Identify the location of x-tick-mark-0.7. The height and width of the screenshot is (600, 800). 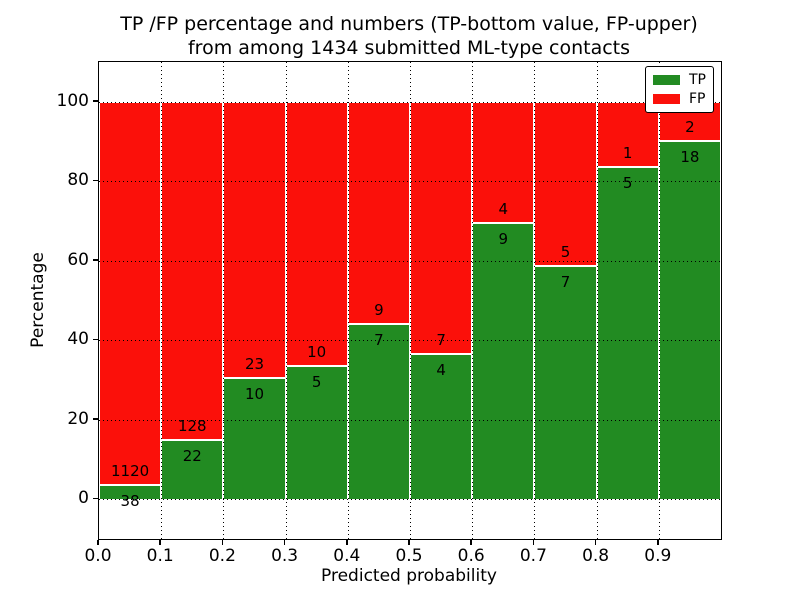
(533, 542).